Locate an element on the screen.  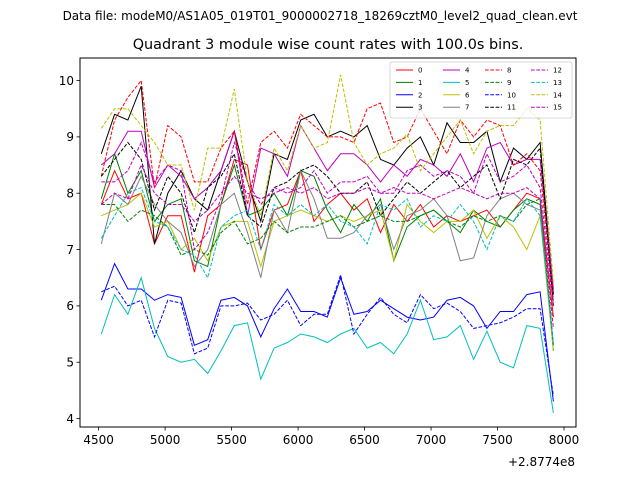
x-offset-label: +2.8774e8 is located at coordinates (541, 462).